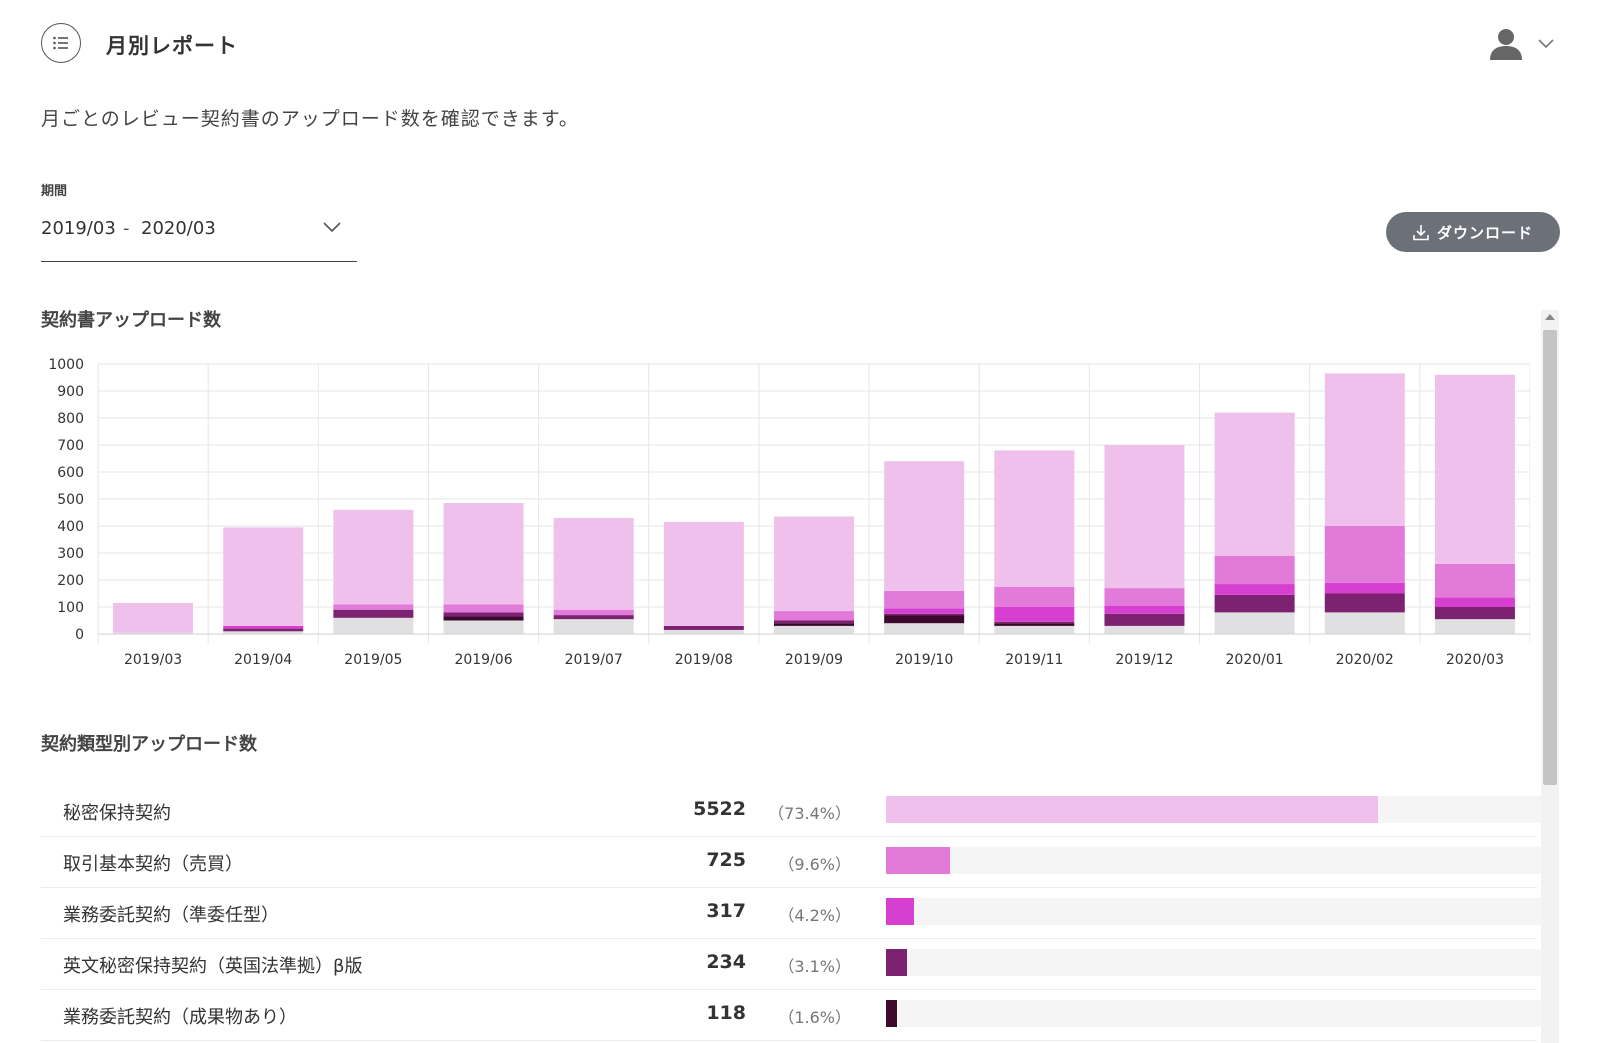 The image size is (1600, 1043). I want to click on period-label: 期間, so click(54, 191).